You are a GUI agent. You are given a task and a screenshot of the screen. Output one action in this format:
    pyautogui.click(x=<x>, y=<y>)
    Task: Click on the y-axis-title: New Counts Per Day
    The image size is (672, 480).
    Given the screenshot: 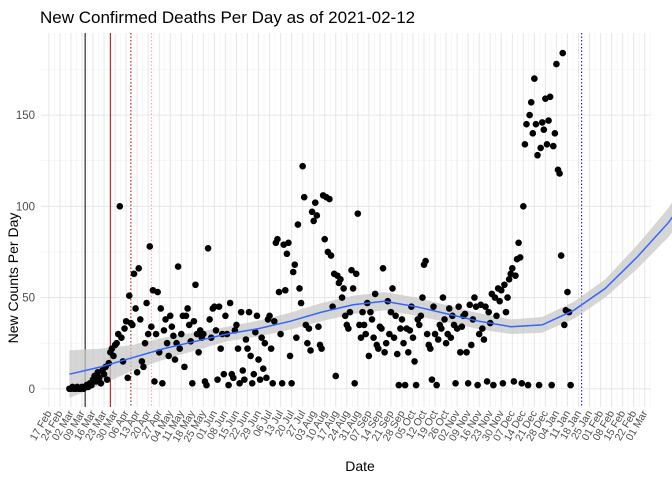 What is the action you would take?
    pyautogui.click(x=13, y=278)
    